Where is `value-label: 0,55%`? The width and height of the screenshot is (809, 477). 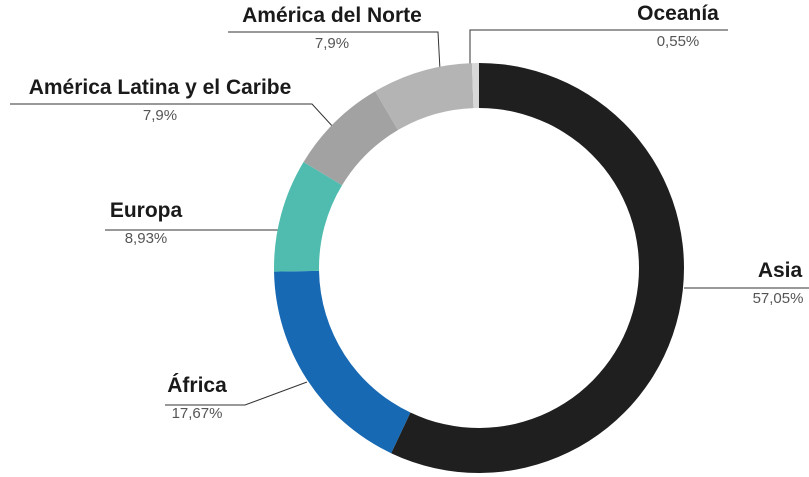 value-label: 0,55% is located at coordinates (678, 41).